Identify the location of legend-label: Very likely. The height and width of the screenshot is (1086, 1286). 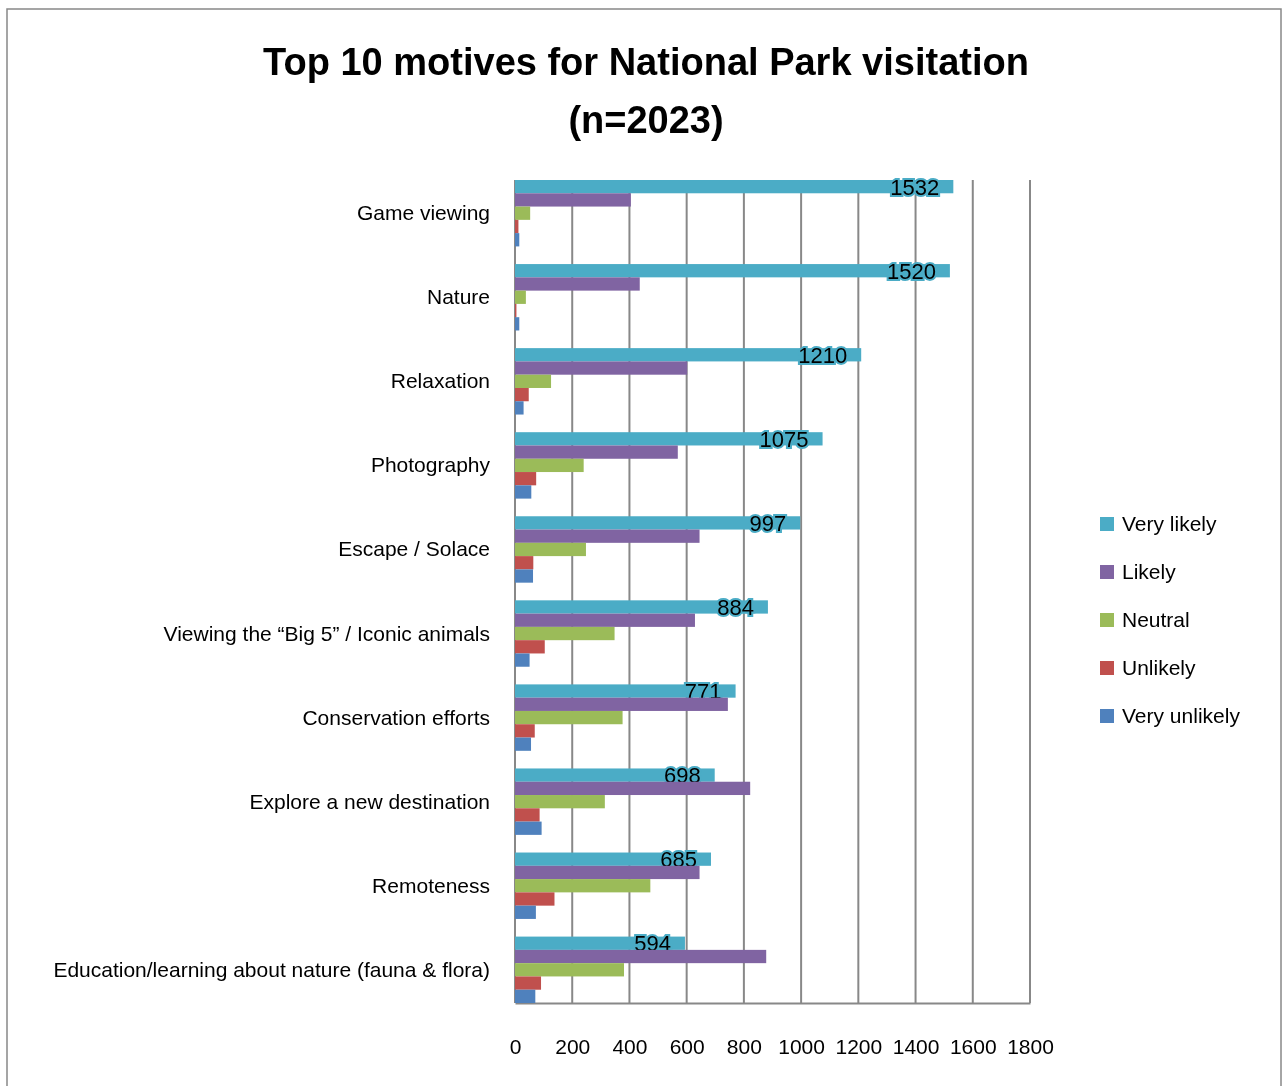
(1170, 523).